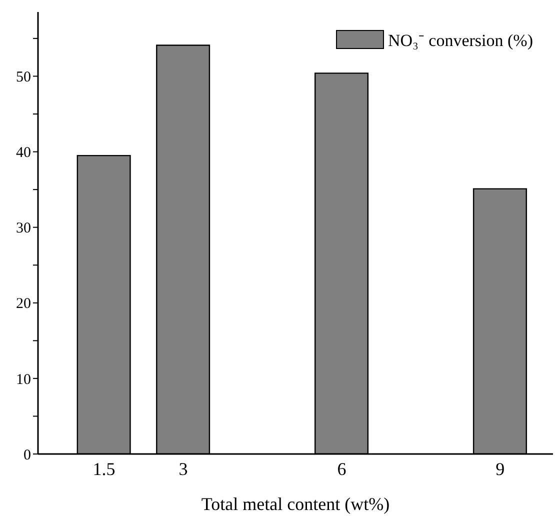 The height and width of the screenshot is (518, 555). Describe the element at coordinates (460, 40) in the screenshot. I see `legend-label: NO₃⁻ conversion (%)` at that location.